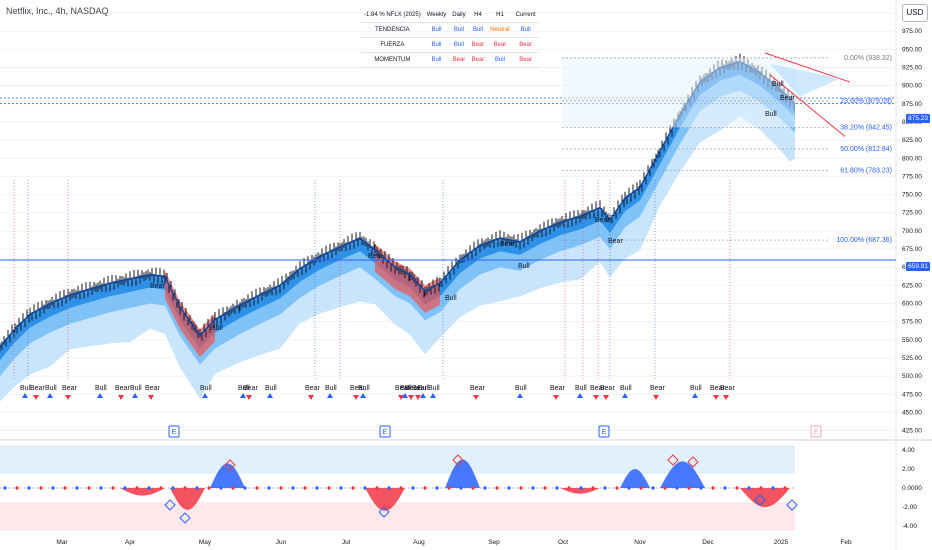 This screenshot has width=932, height=550. I want to click on y-tick-label: 775.00, so click(912, 176).